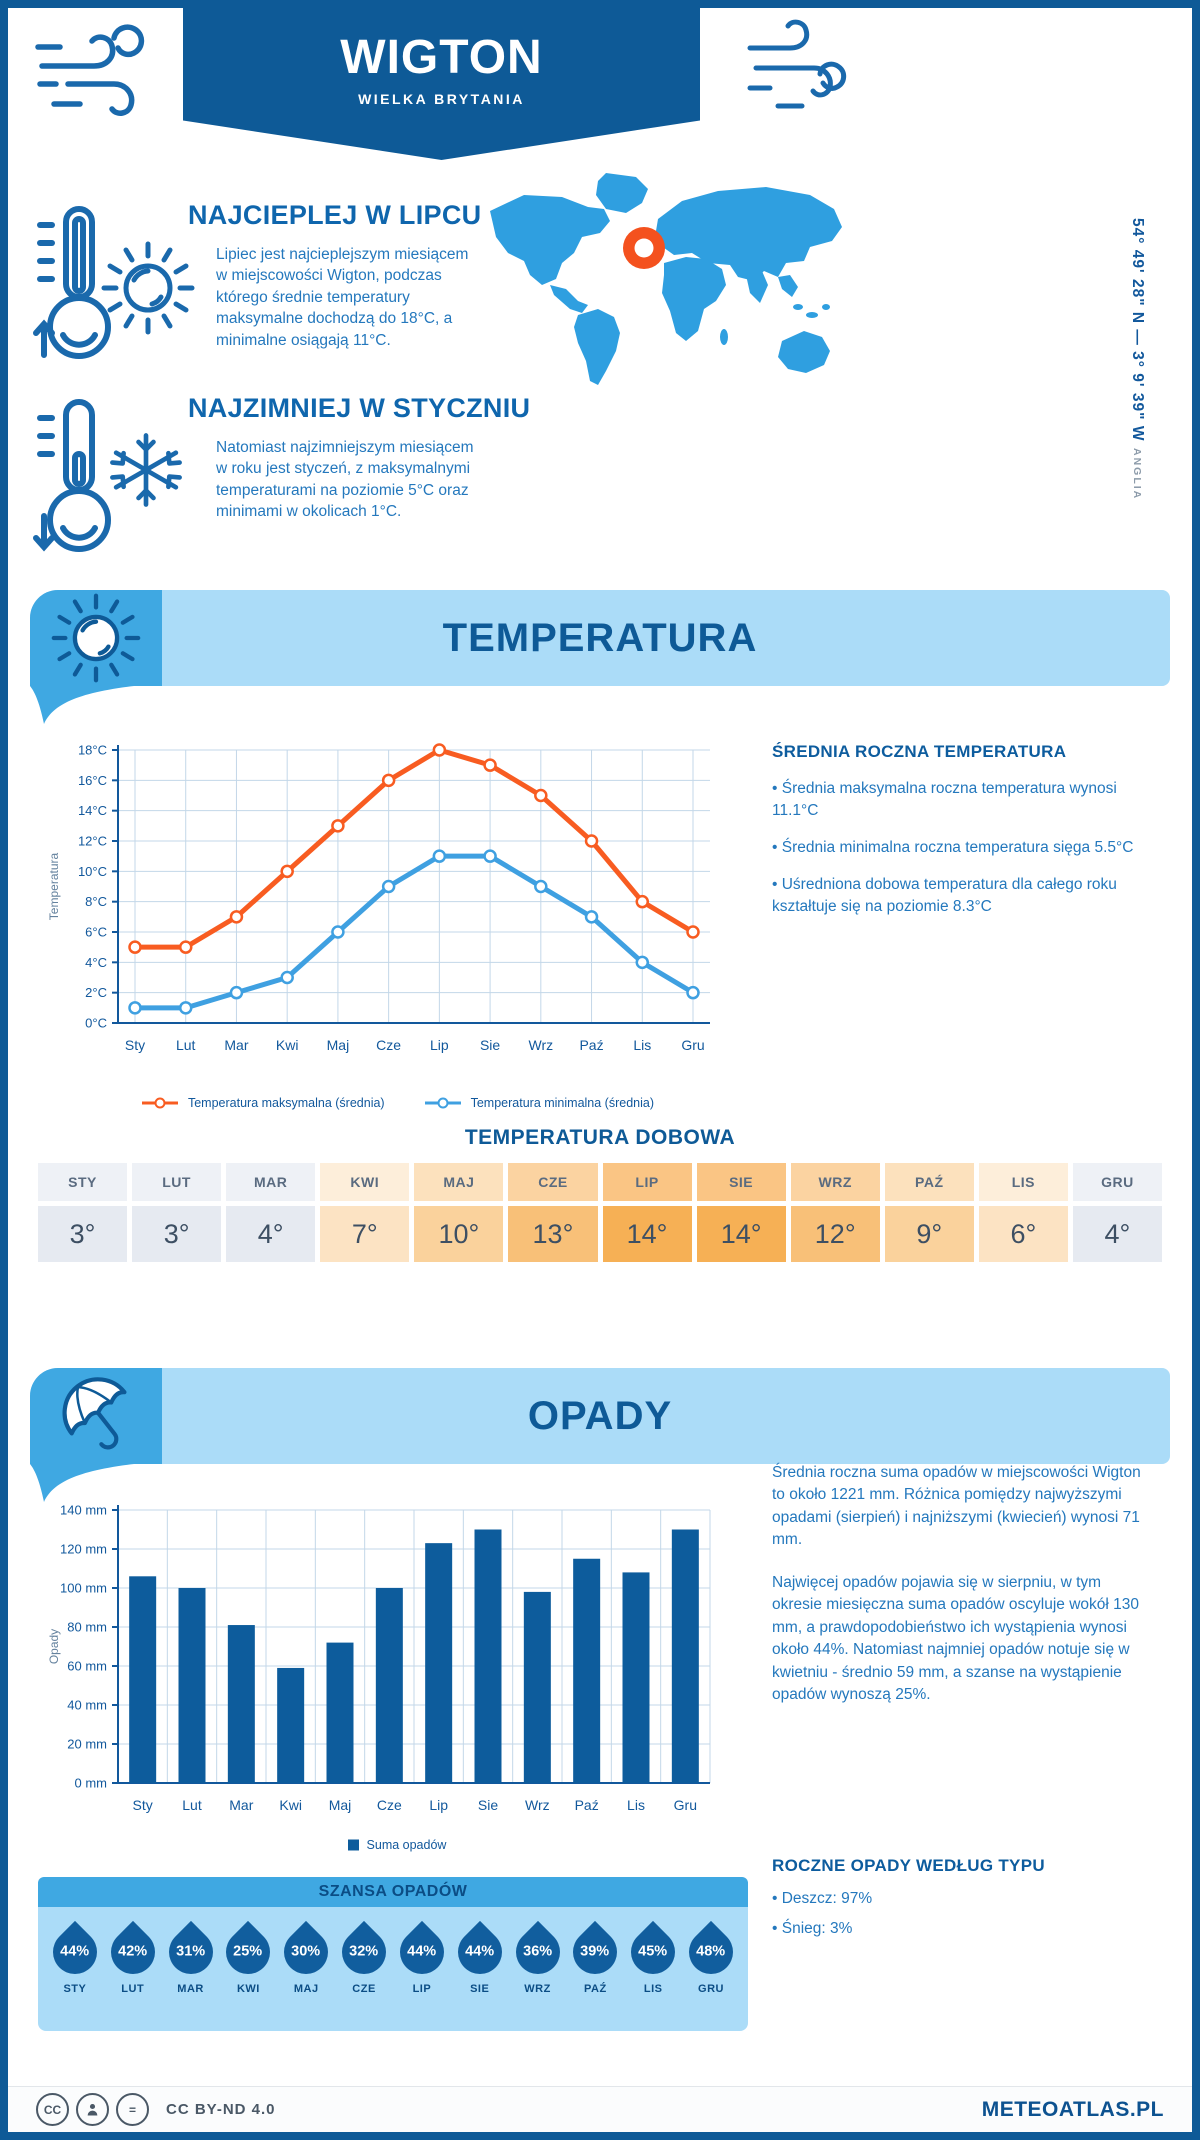 This screenshot has width=1200, height=2140. I want to click on map-north-america, so click(550, 240).